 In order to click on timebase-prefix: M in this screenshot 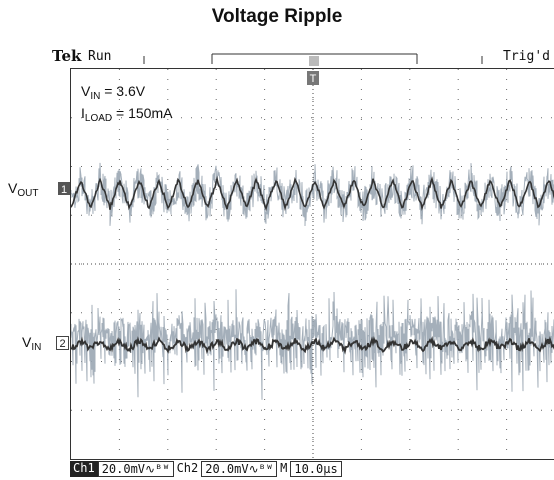, I will do `click(284, 468)`.